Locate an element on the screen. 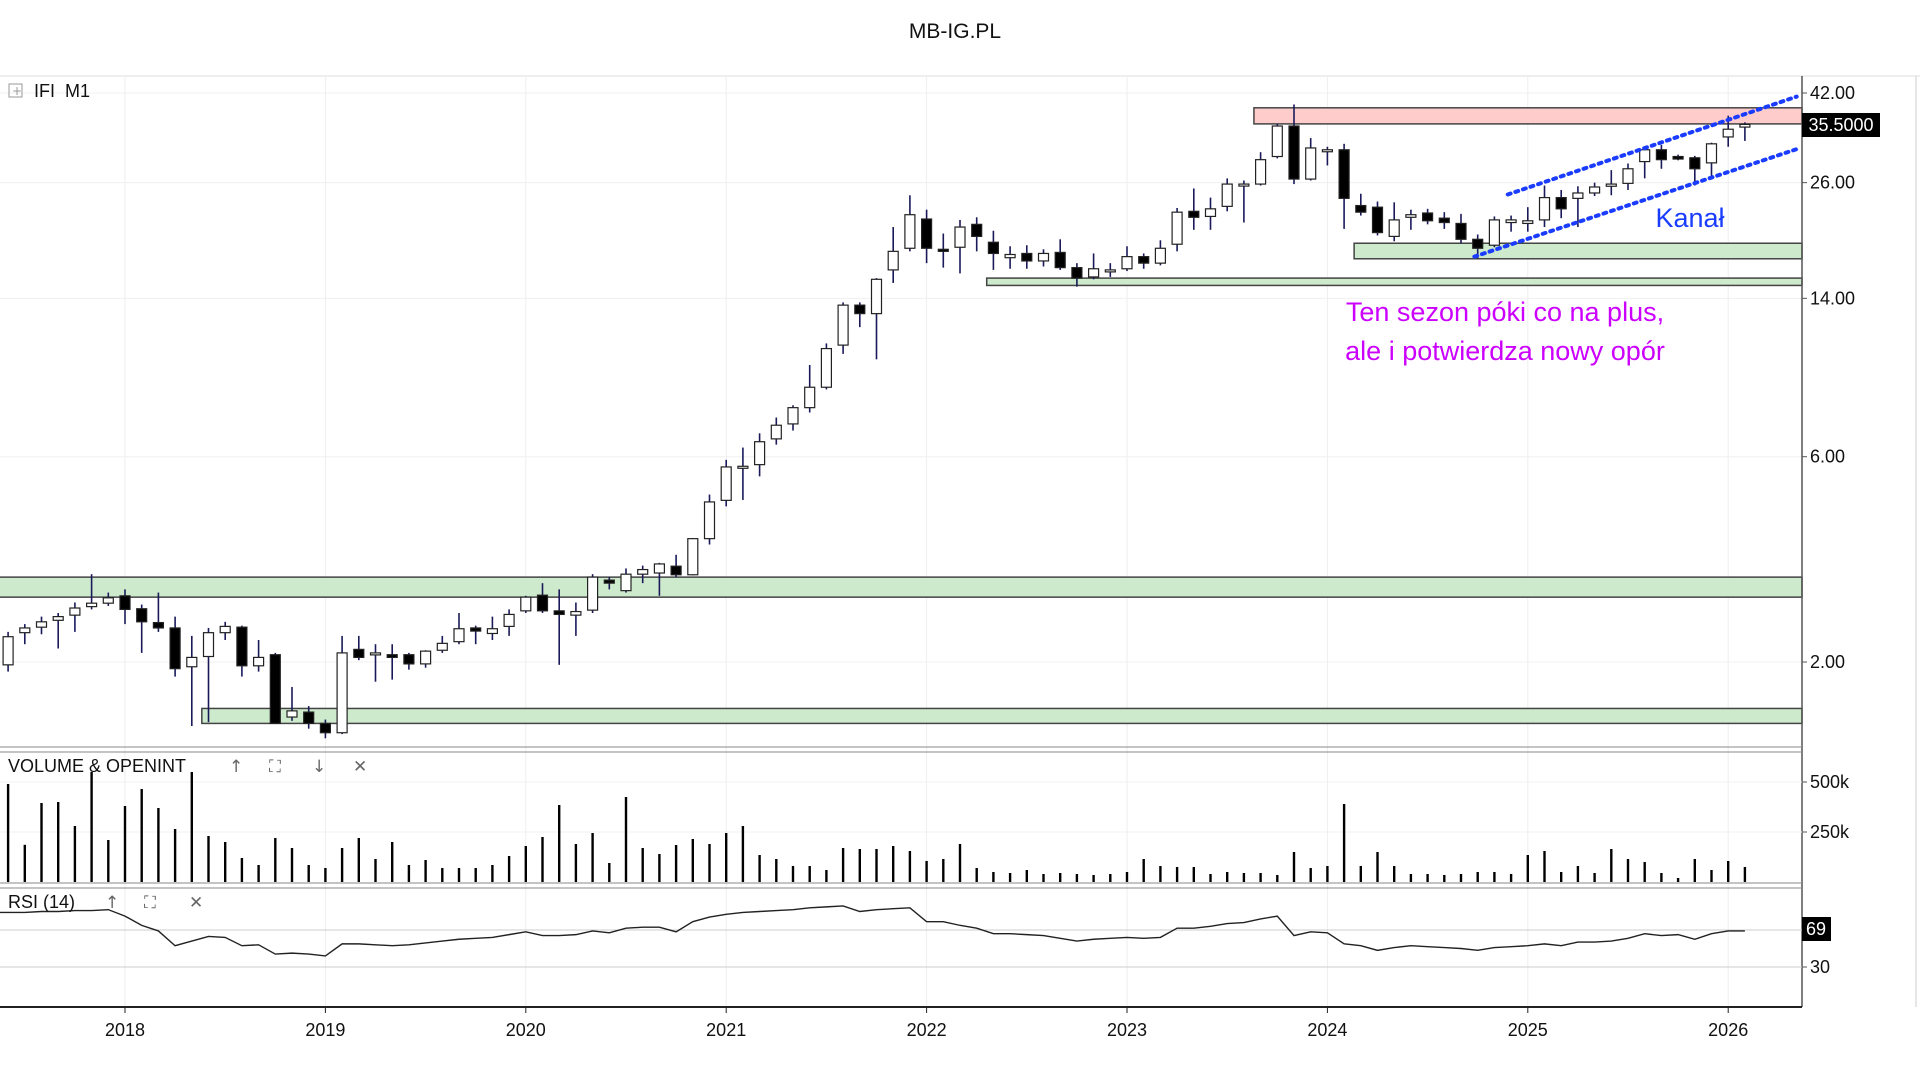 This screenshot has height=1080, width=1920. last-price-label: 35.5000 is located at coordinates (1840, 125).